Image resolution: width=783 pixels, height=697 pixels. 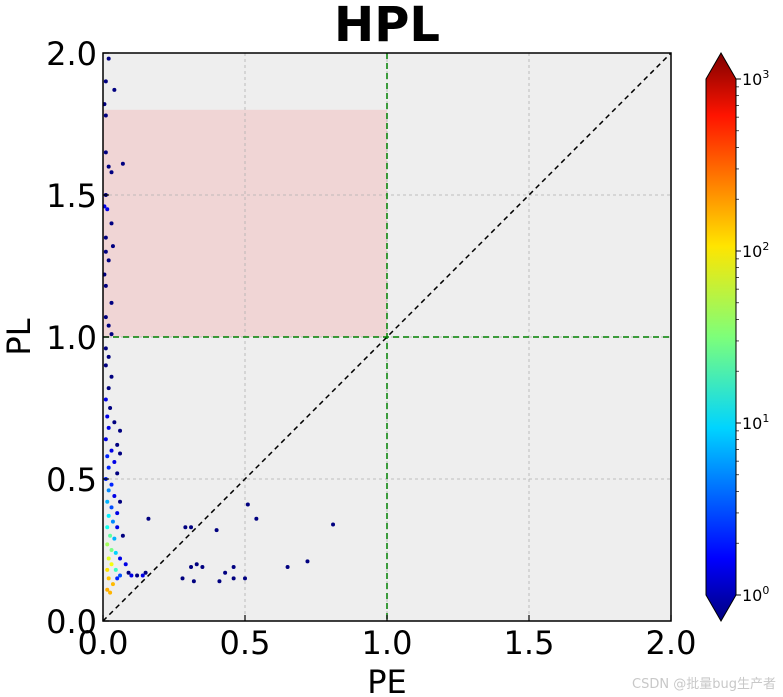 What do you see at coordinates (671, 643) in the screenshot?
I see `x-tick-label: 2.0` at bounding box center [671, 643].